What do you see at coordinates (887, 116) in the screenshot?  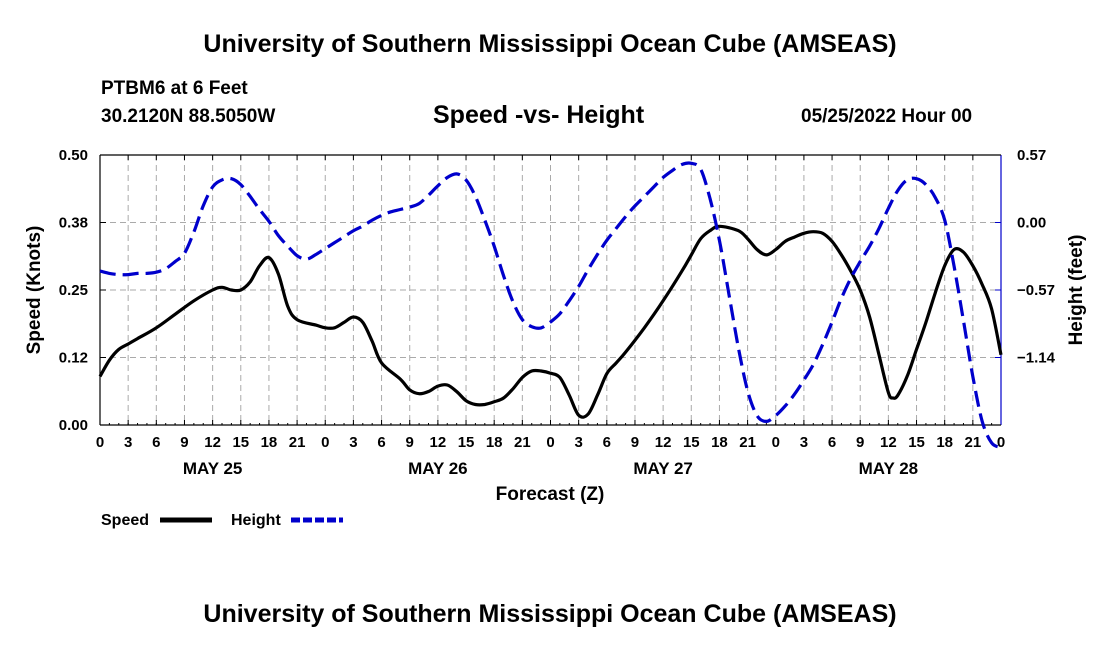 I see `datetime-label: 05/25/2022 Hour 00` at bounding box center [887, 116].